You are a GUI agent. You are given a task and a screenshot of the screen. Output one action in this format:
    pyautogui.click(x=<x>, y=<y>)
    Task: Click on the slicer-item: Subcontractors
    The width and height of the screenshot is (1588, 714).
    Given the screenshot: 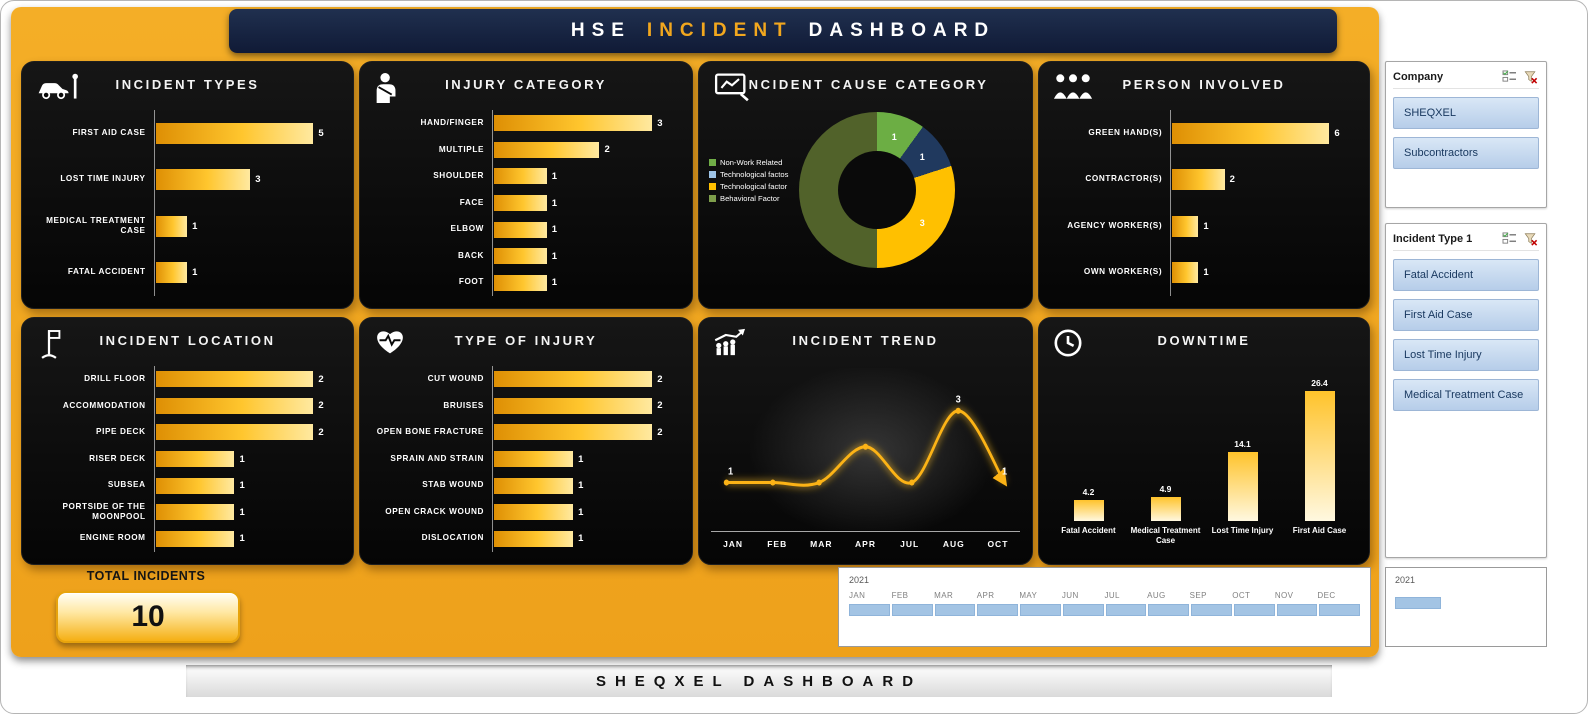 What is the action you would take?
    pyautogui.click(x=1466, y=153)
    